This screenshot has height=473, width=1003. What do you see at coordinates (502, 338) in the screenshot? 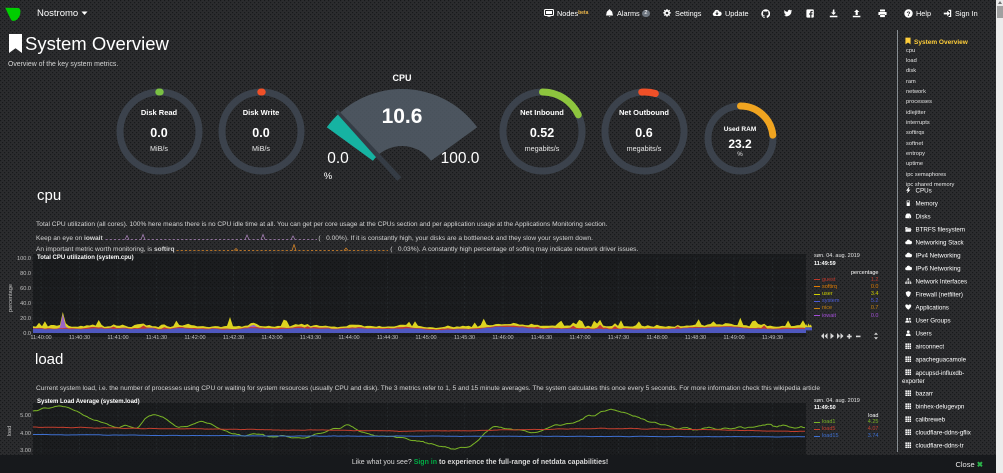
I see `svg-text: 11:46:00` at bounding box center [502, 338].